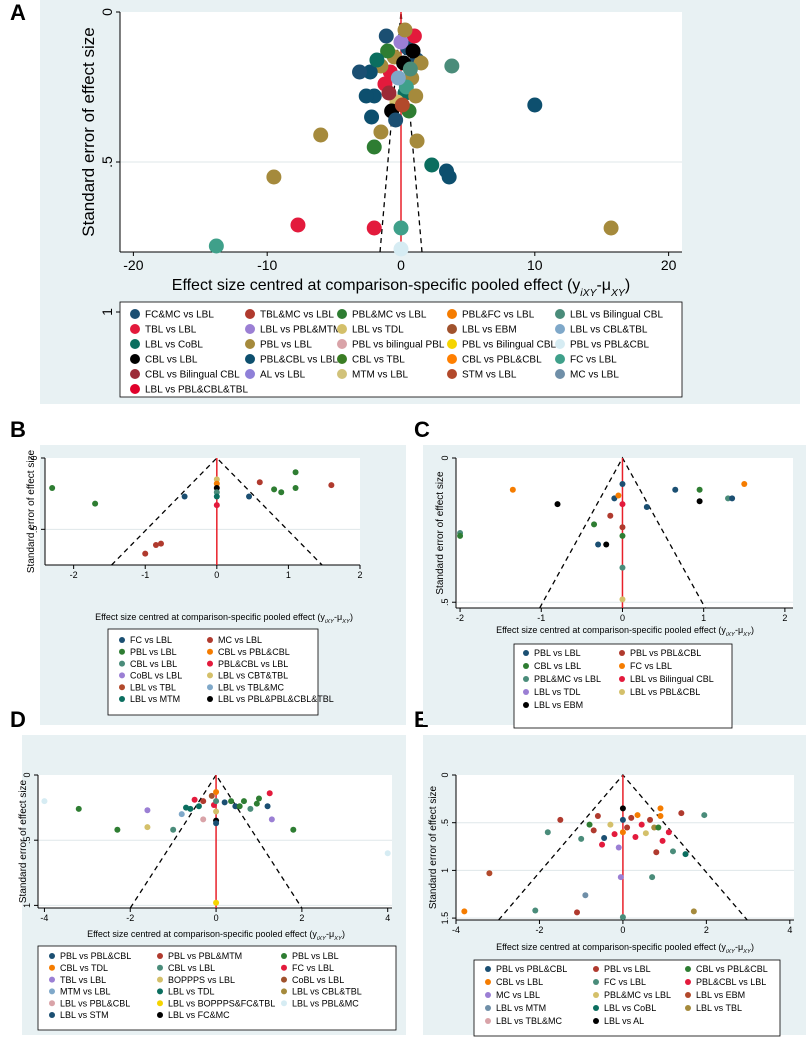  Describe the element at coordinates (156, 676) in the screenshot. I see `legend-label: CoBL vs LBL` at that location.